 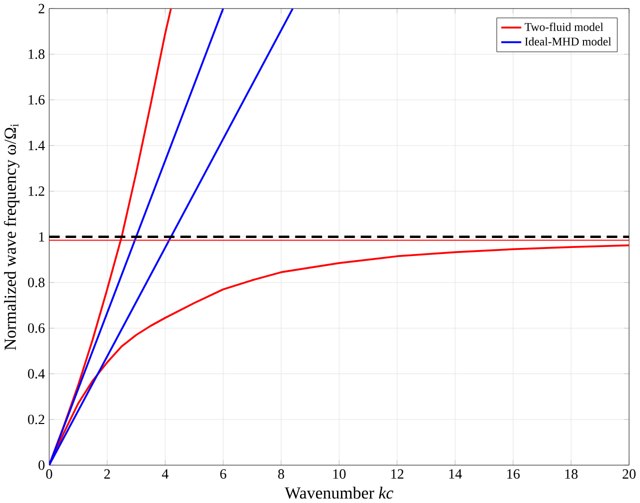 I want to click on y-tick-label: 2, so click(x=41, y=9).